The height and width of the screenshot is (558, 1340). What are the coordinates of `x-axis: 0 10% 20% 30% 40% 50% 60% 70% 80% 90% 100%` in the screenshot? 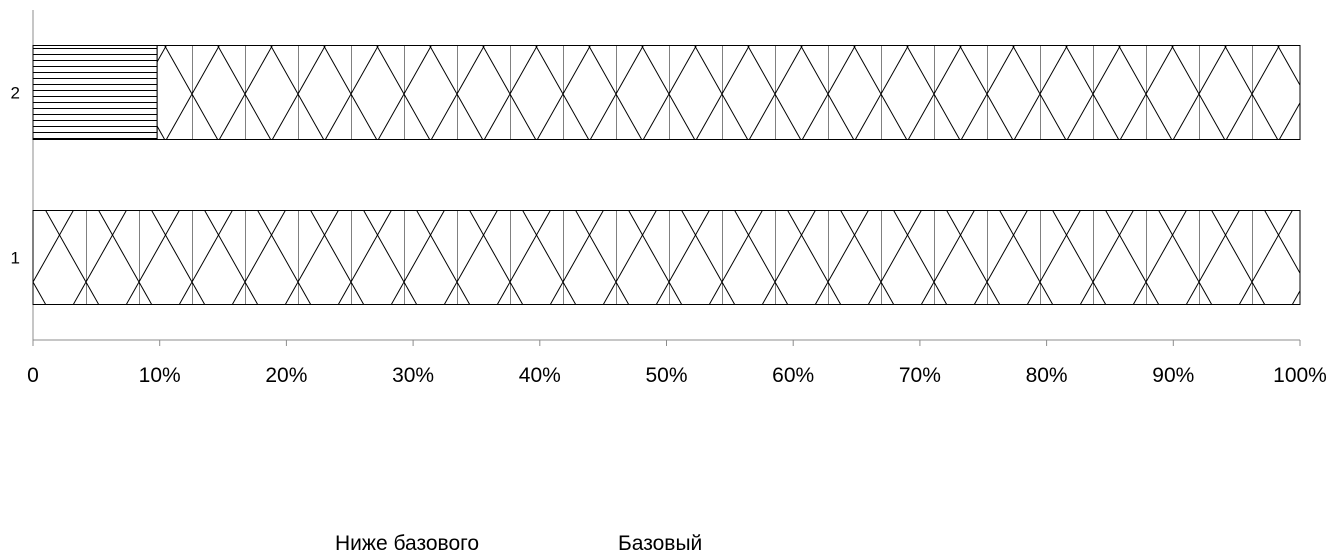 It's located at (677, 363).